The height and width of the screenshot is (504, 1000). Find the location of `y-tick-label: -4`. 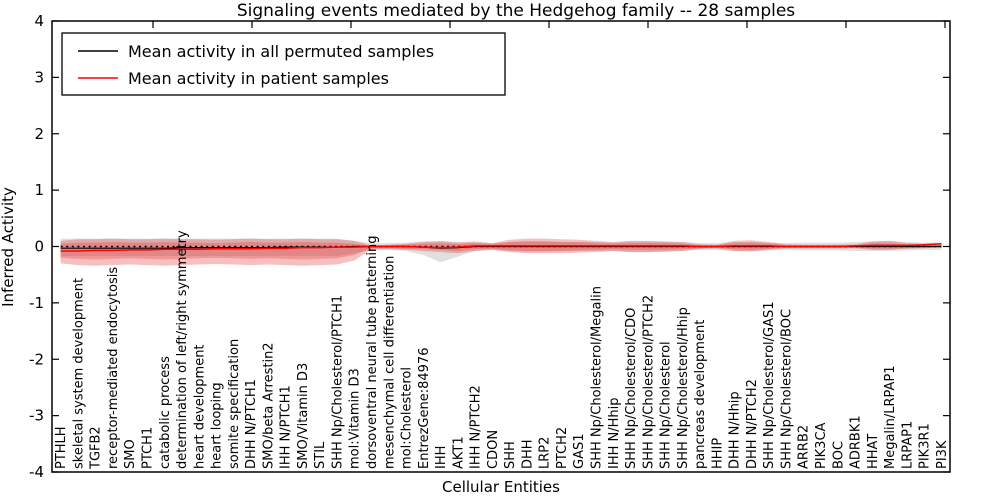

y-tick-label: -4 is located at coordinates (36, 472).